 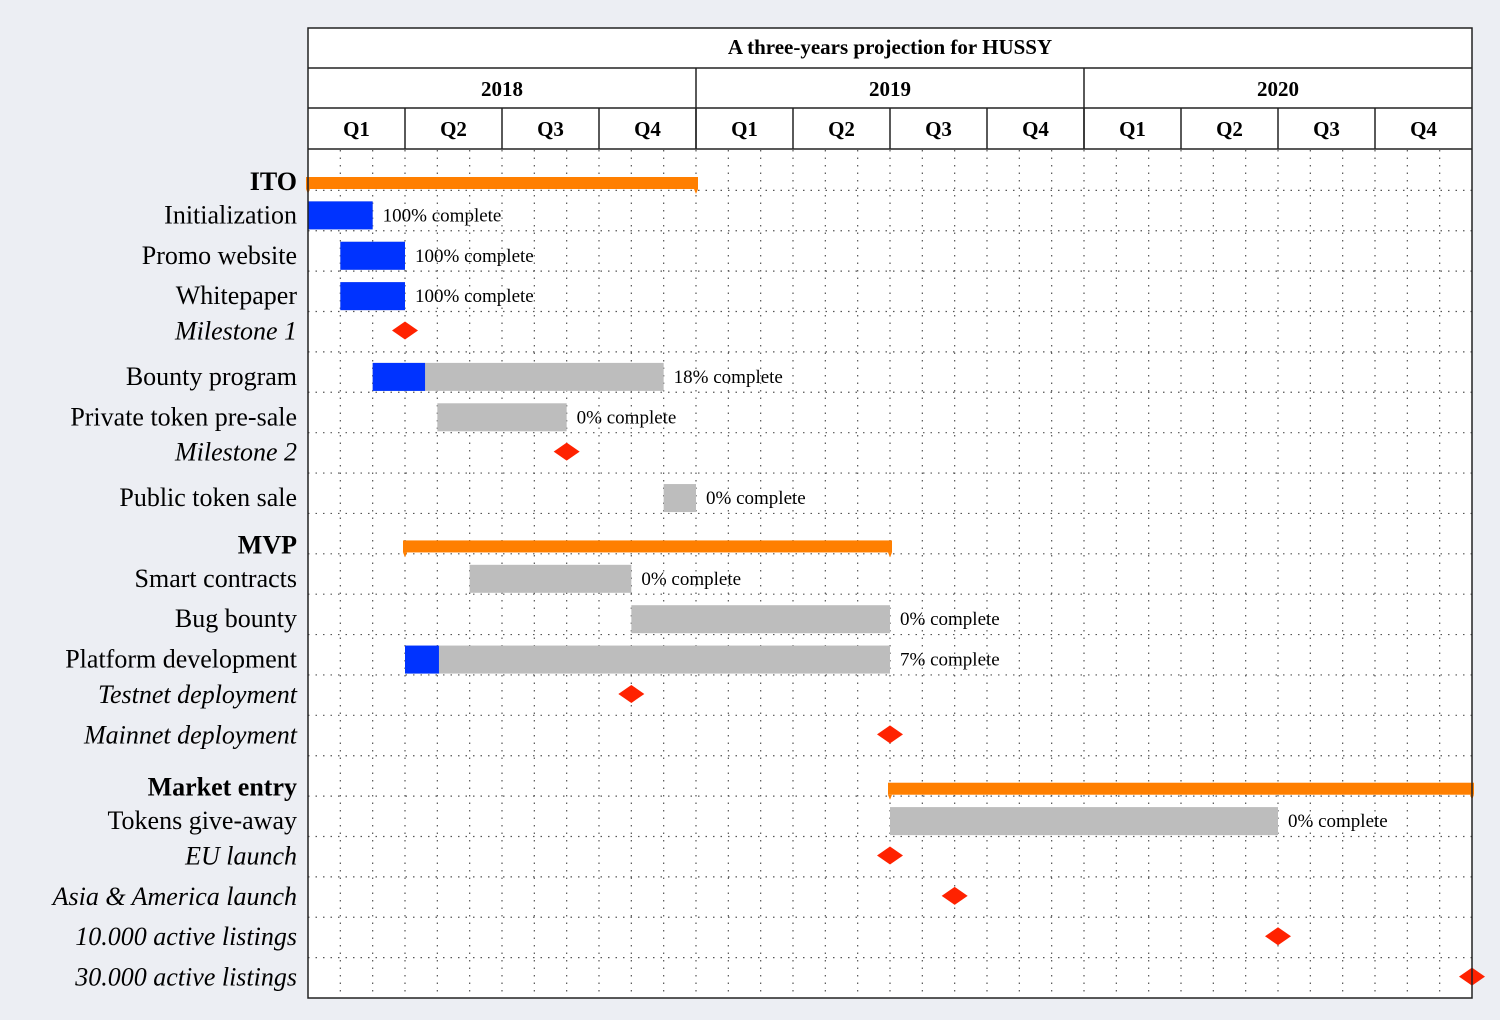 What do you see at coordinates (211, 376) in the screenshot?
I see `task-label: Bounty program` at bounding box center [211, 376].